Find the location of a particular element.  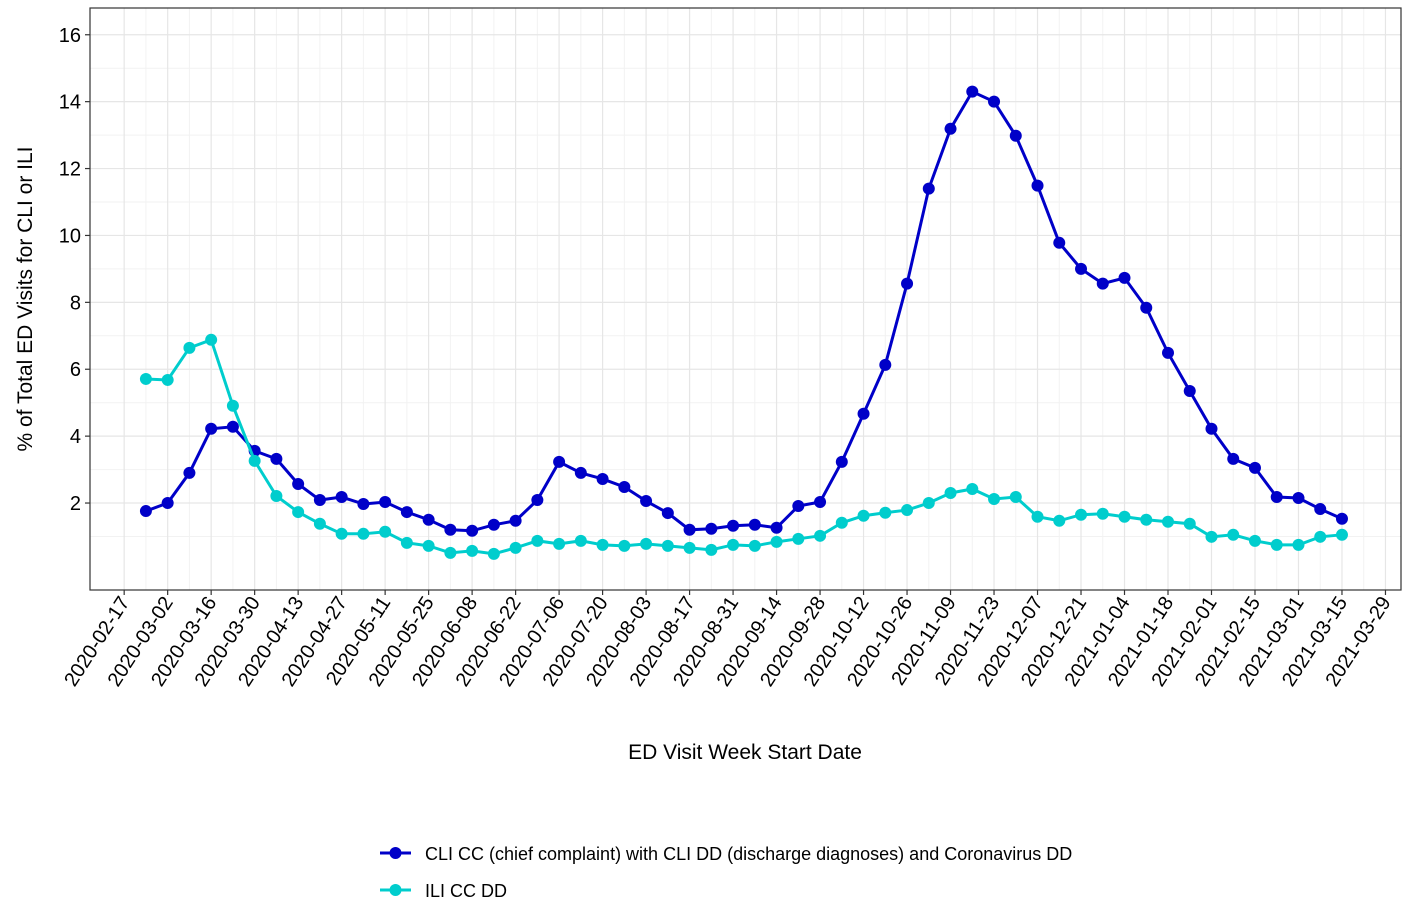

y-tick-label: 2 is located at coordinates (75, 504).